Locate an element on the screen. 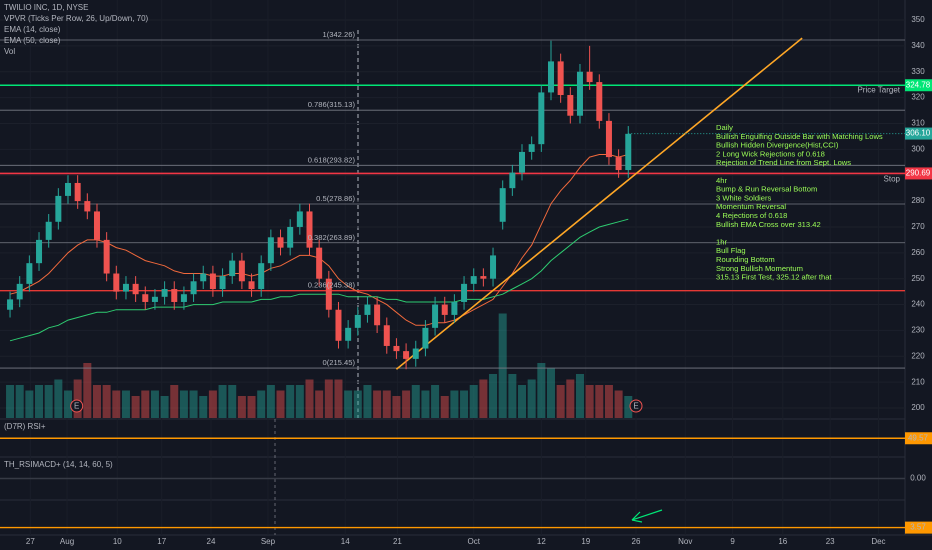 The width and height of the screenshot is (932, 550). annotation-text: 4 Rejections of 0.618 is located at coordinates (751, 215).